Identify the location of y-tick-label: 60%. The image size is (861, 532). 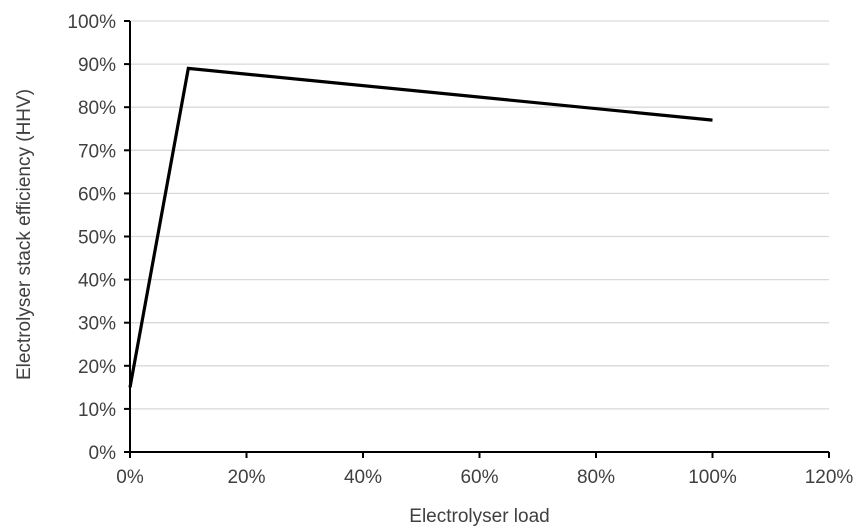
(97, 194).